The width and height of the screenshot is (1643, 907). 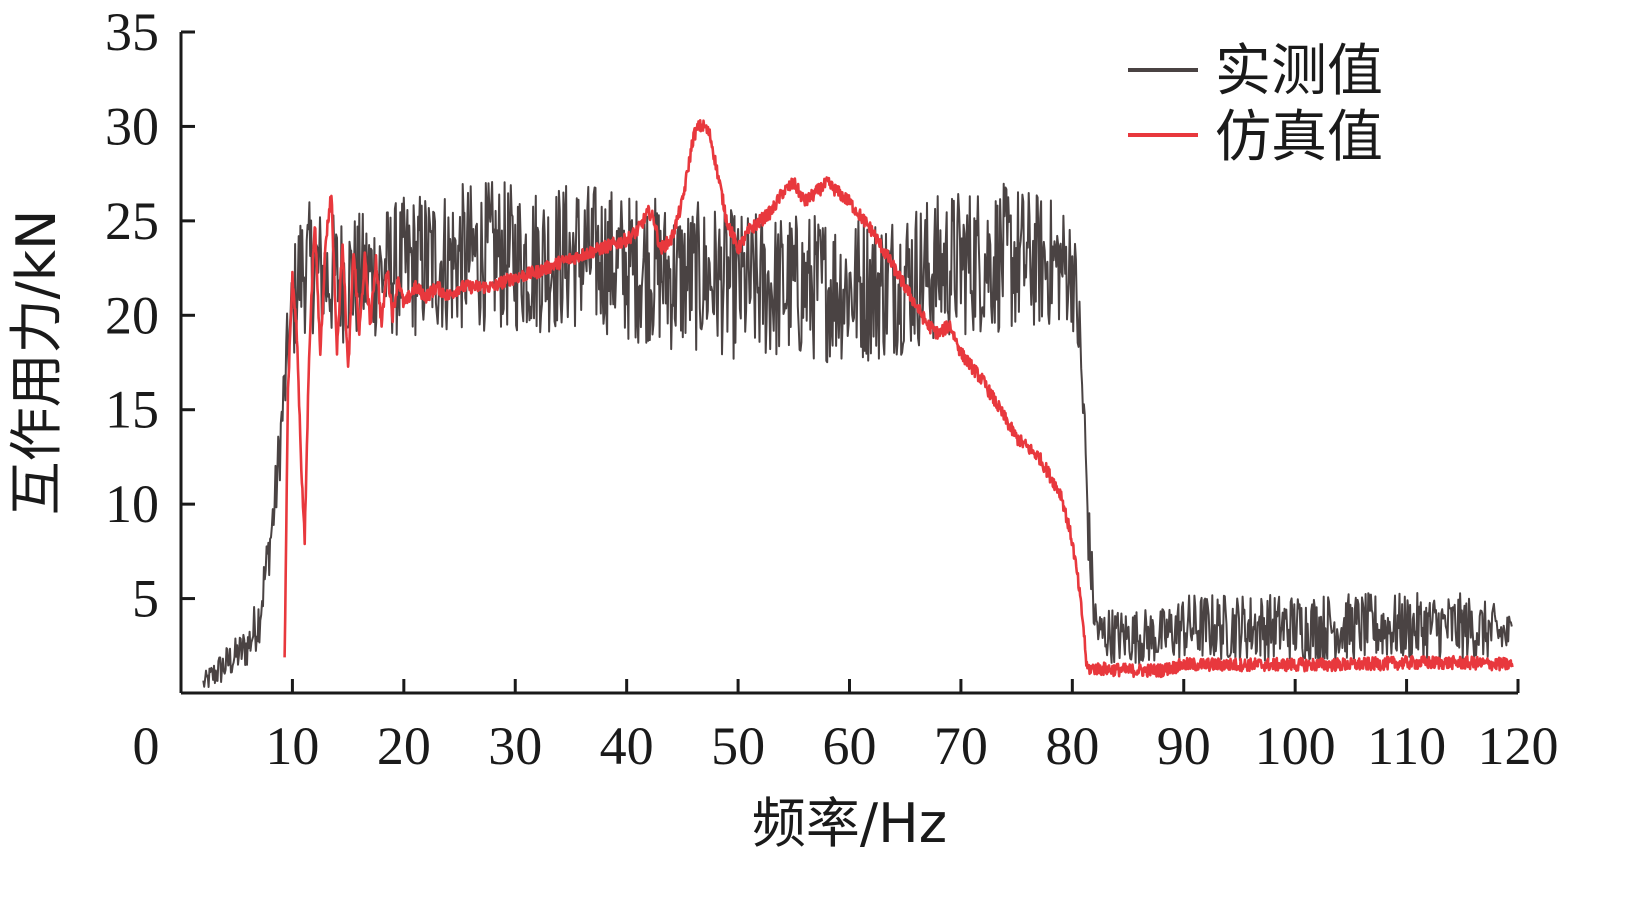 I want to click on y-tick-label: 25, so click(x=132, y=221).